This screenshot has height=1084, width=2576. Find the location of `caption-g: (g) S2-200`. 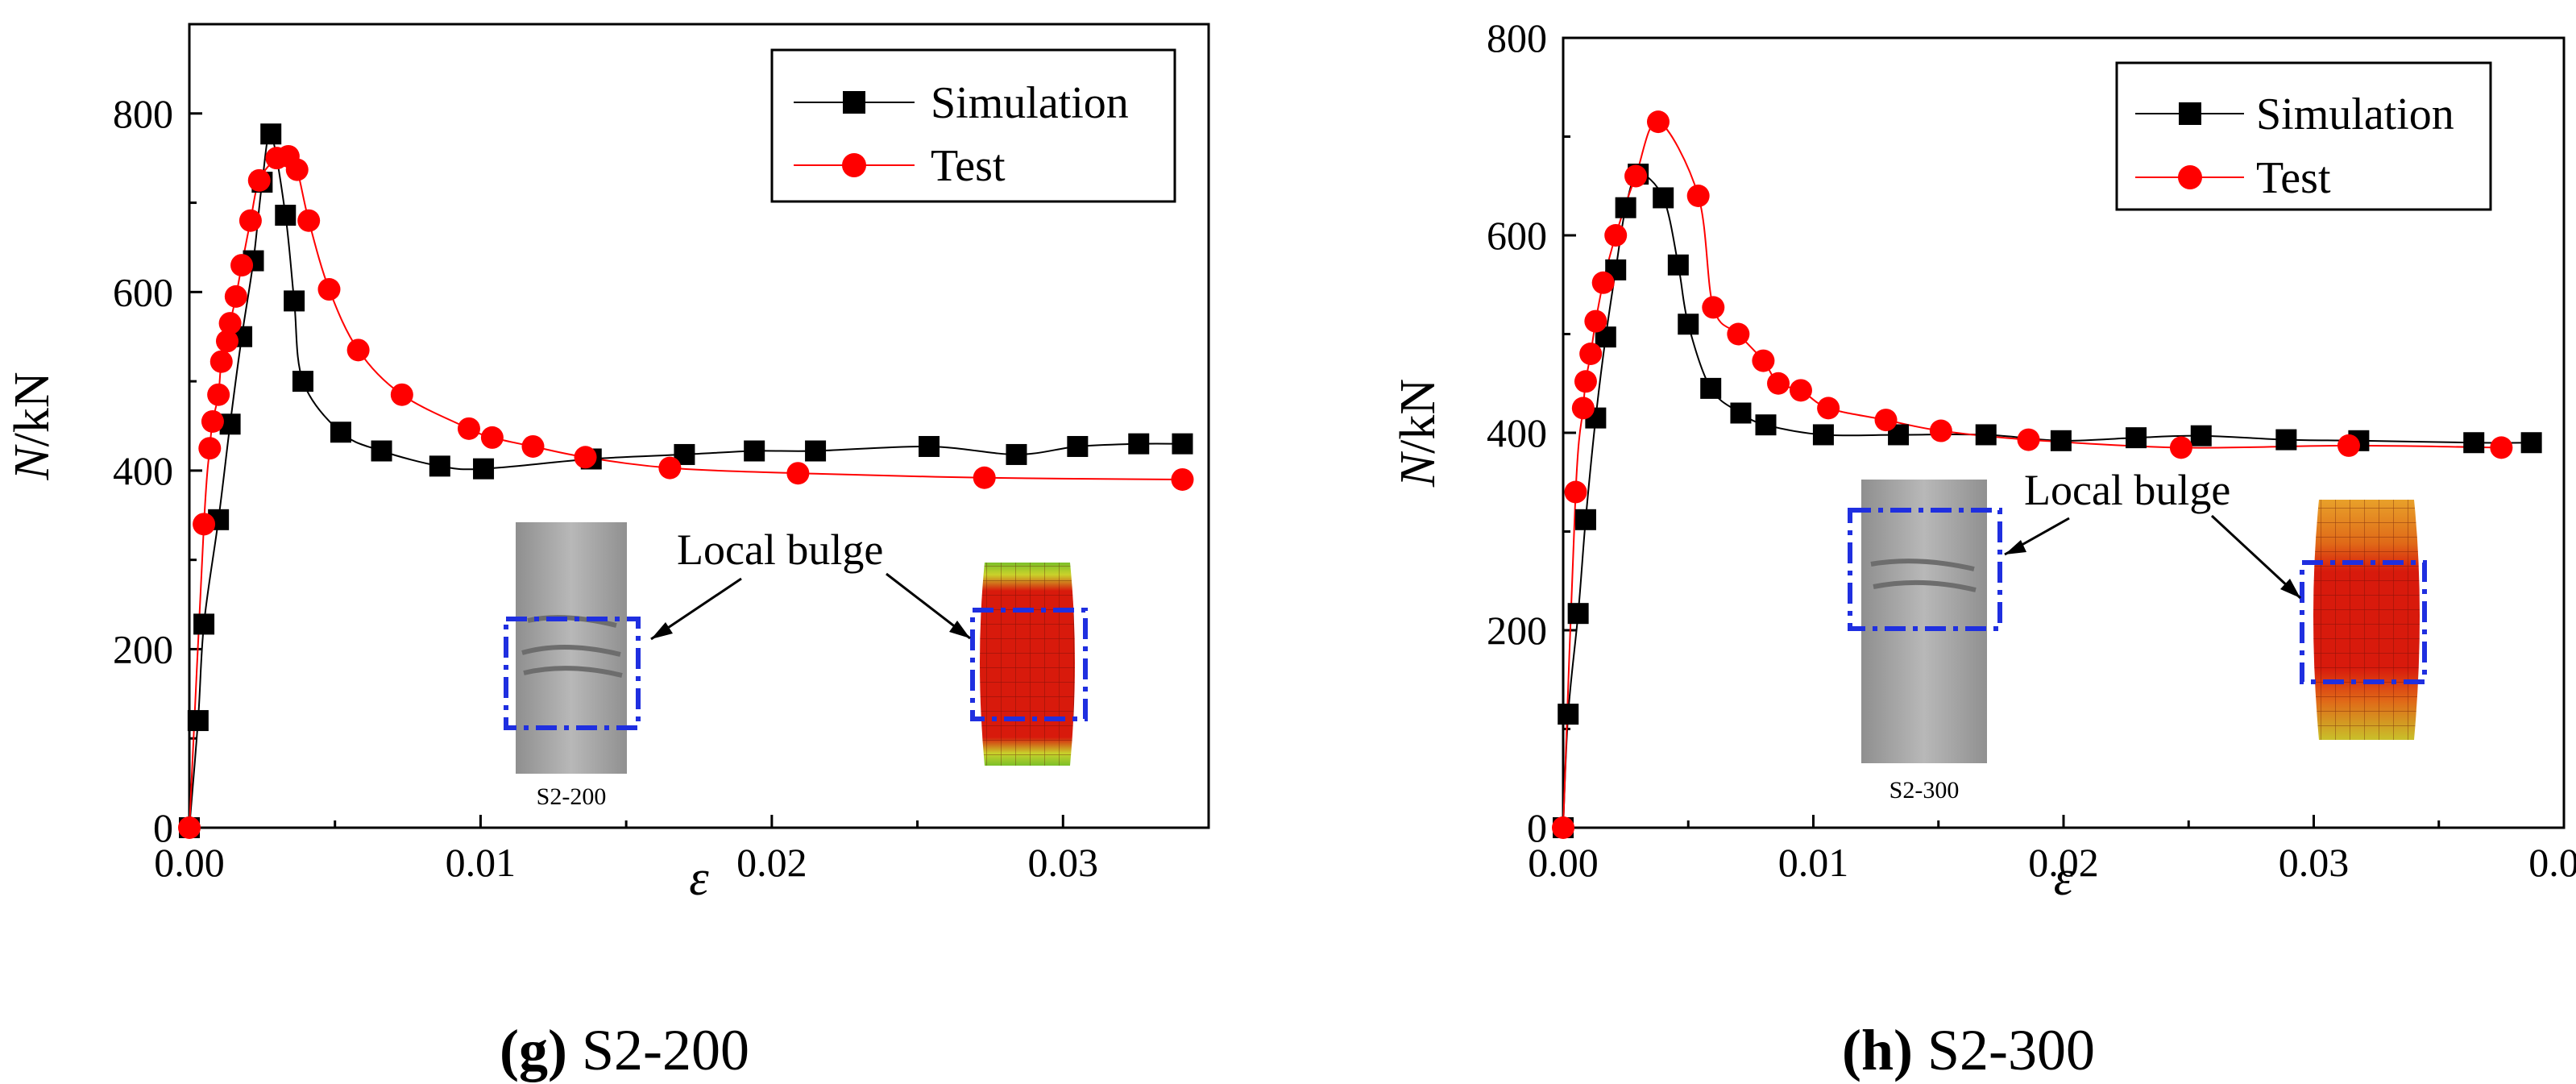

caption-g: (g) S2-200 is located at coordinates (624, 1050).